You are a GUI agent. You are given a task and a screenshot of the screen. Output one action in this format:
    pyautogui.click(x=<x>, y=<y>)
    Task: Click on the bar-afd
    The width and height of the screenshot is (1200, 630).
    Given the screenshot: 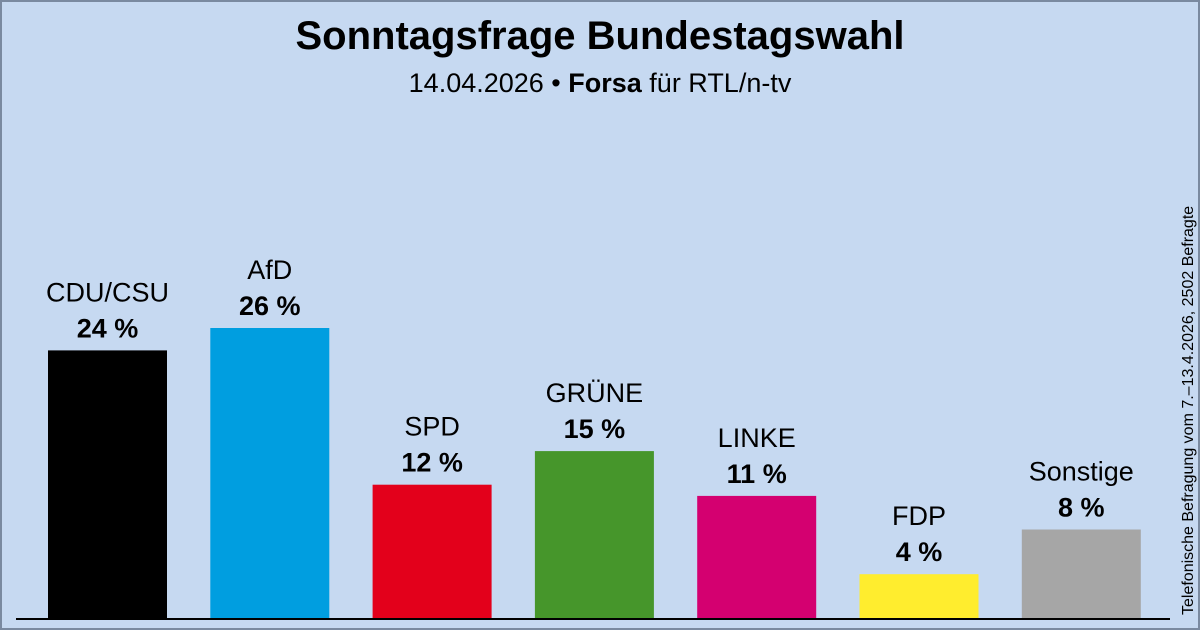 What is the action you would take?
    pyautogui.click(x=270, y=473)
    